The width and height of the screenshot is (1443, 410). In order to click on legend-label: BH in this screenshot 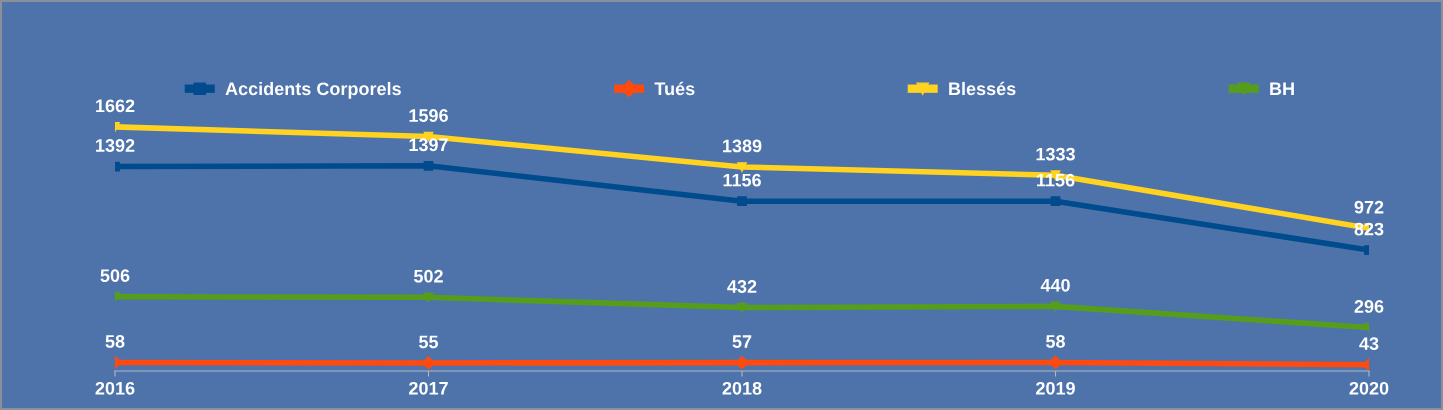, I will do `click(1282, 88)`.